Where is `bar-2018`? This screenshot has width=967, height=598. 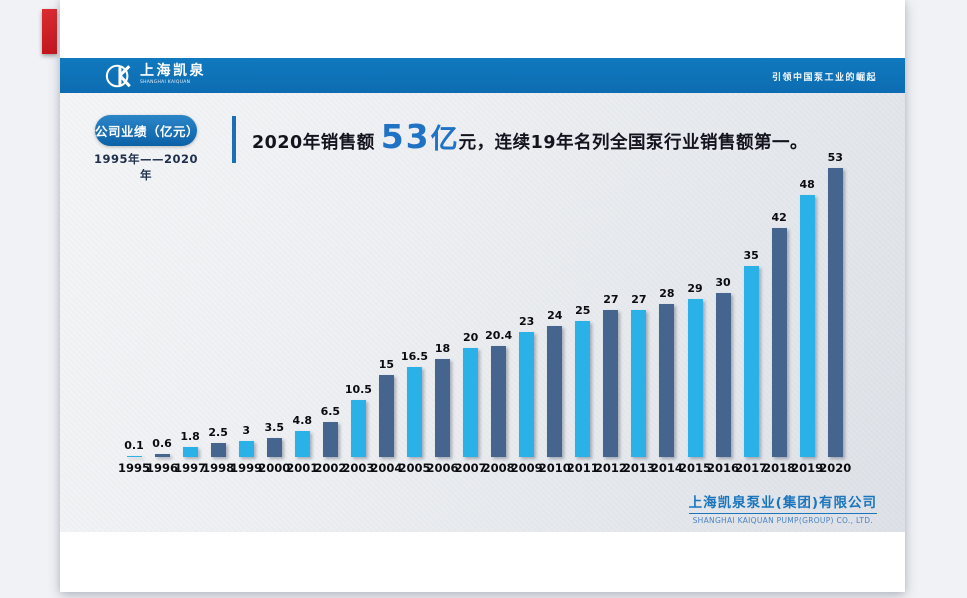
bar-2018 is located at coordinates (779, 342).